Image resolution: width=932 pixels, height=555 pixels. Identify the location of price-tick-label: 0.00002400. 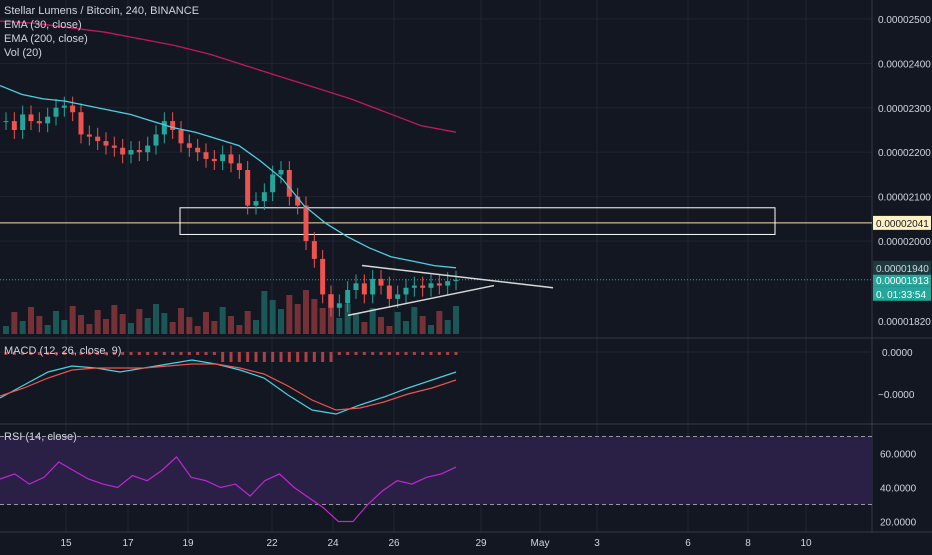
(904, 64).